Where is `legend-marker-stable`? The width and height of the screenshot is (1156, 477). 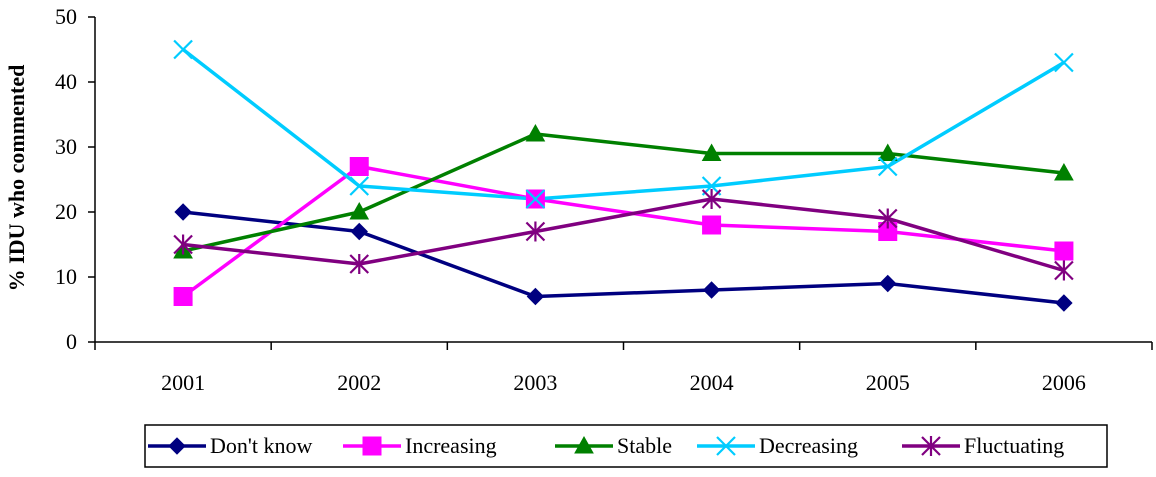
legend-marker-stable is located at coordinates (584, 444).